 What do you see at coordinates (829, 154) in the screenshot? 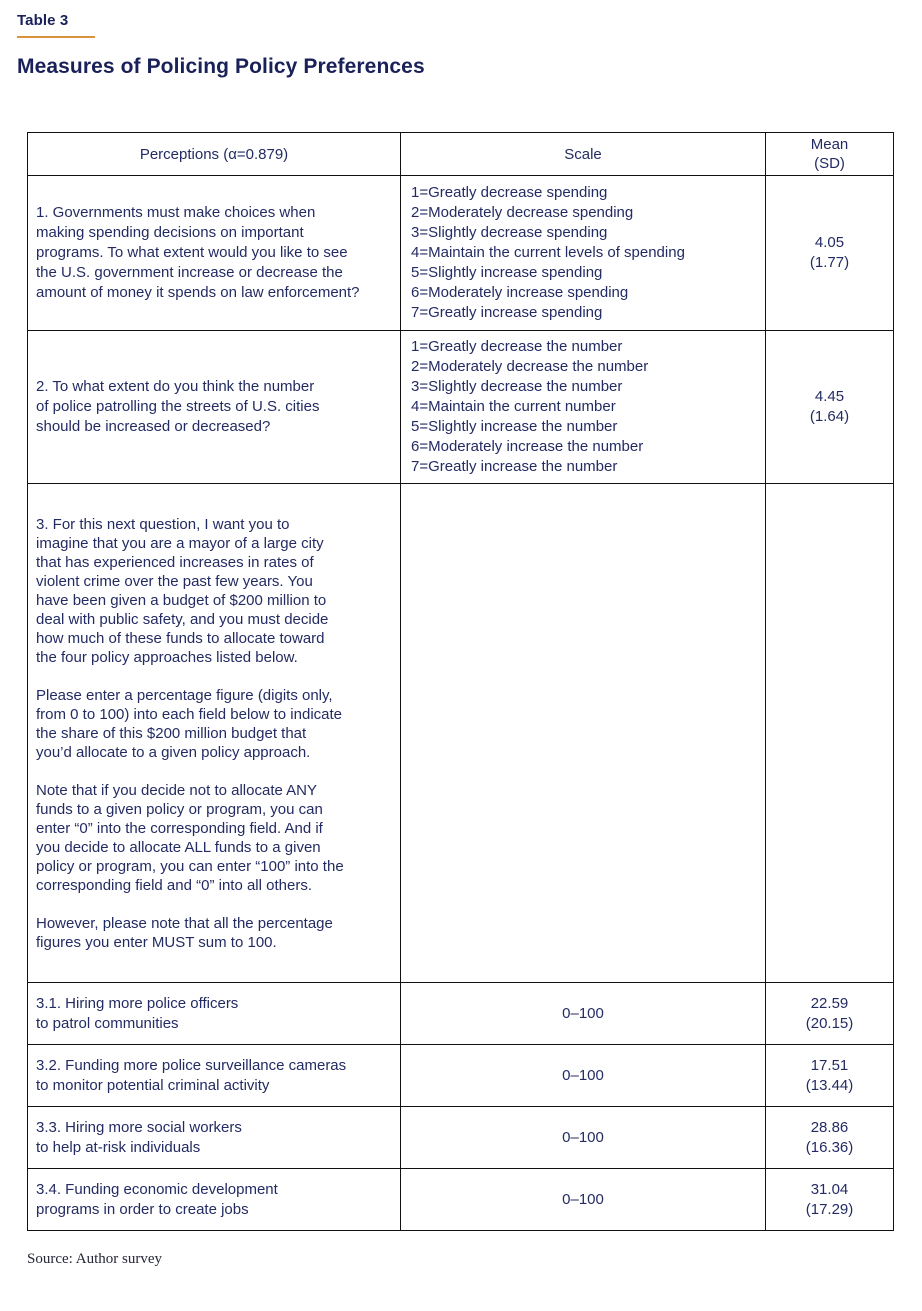
I see `col-header-mean: Mean (SD)` at bounding box center [829, 154].